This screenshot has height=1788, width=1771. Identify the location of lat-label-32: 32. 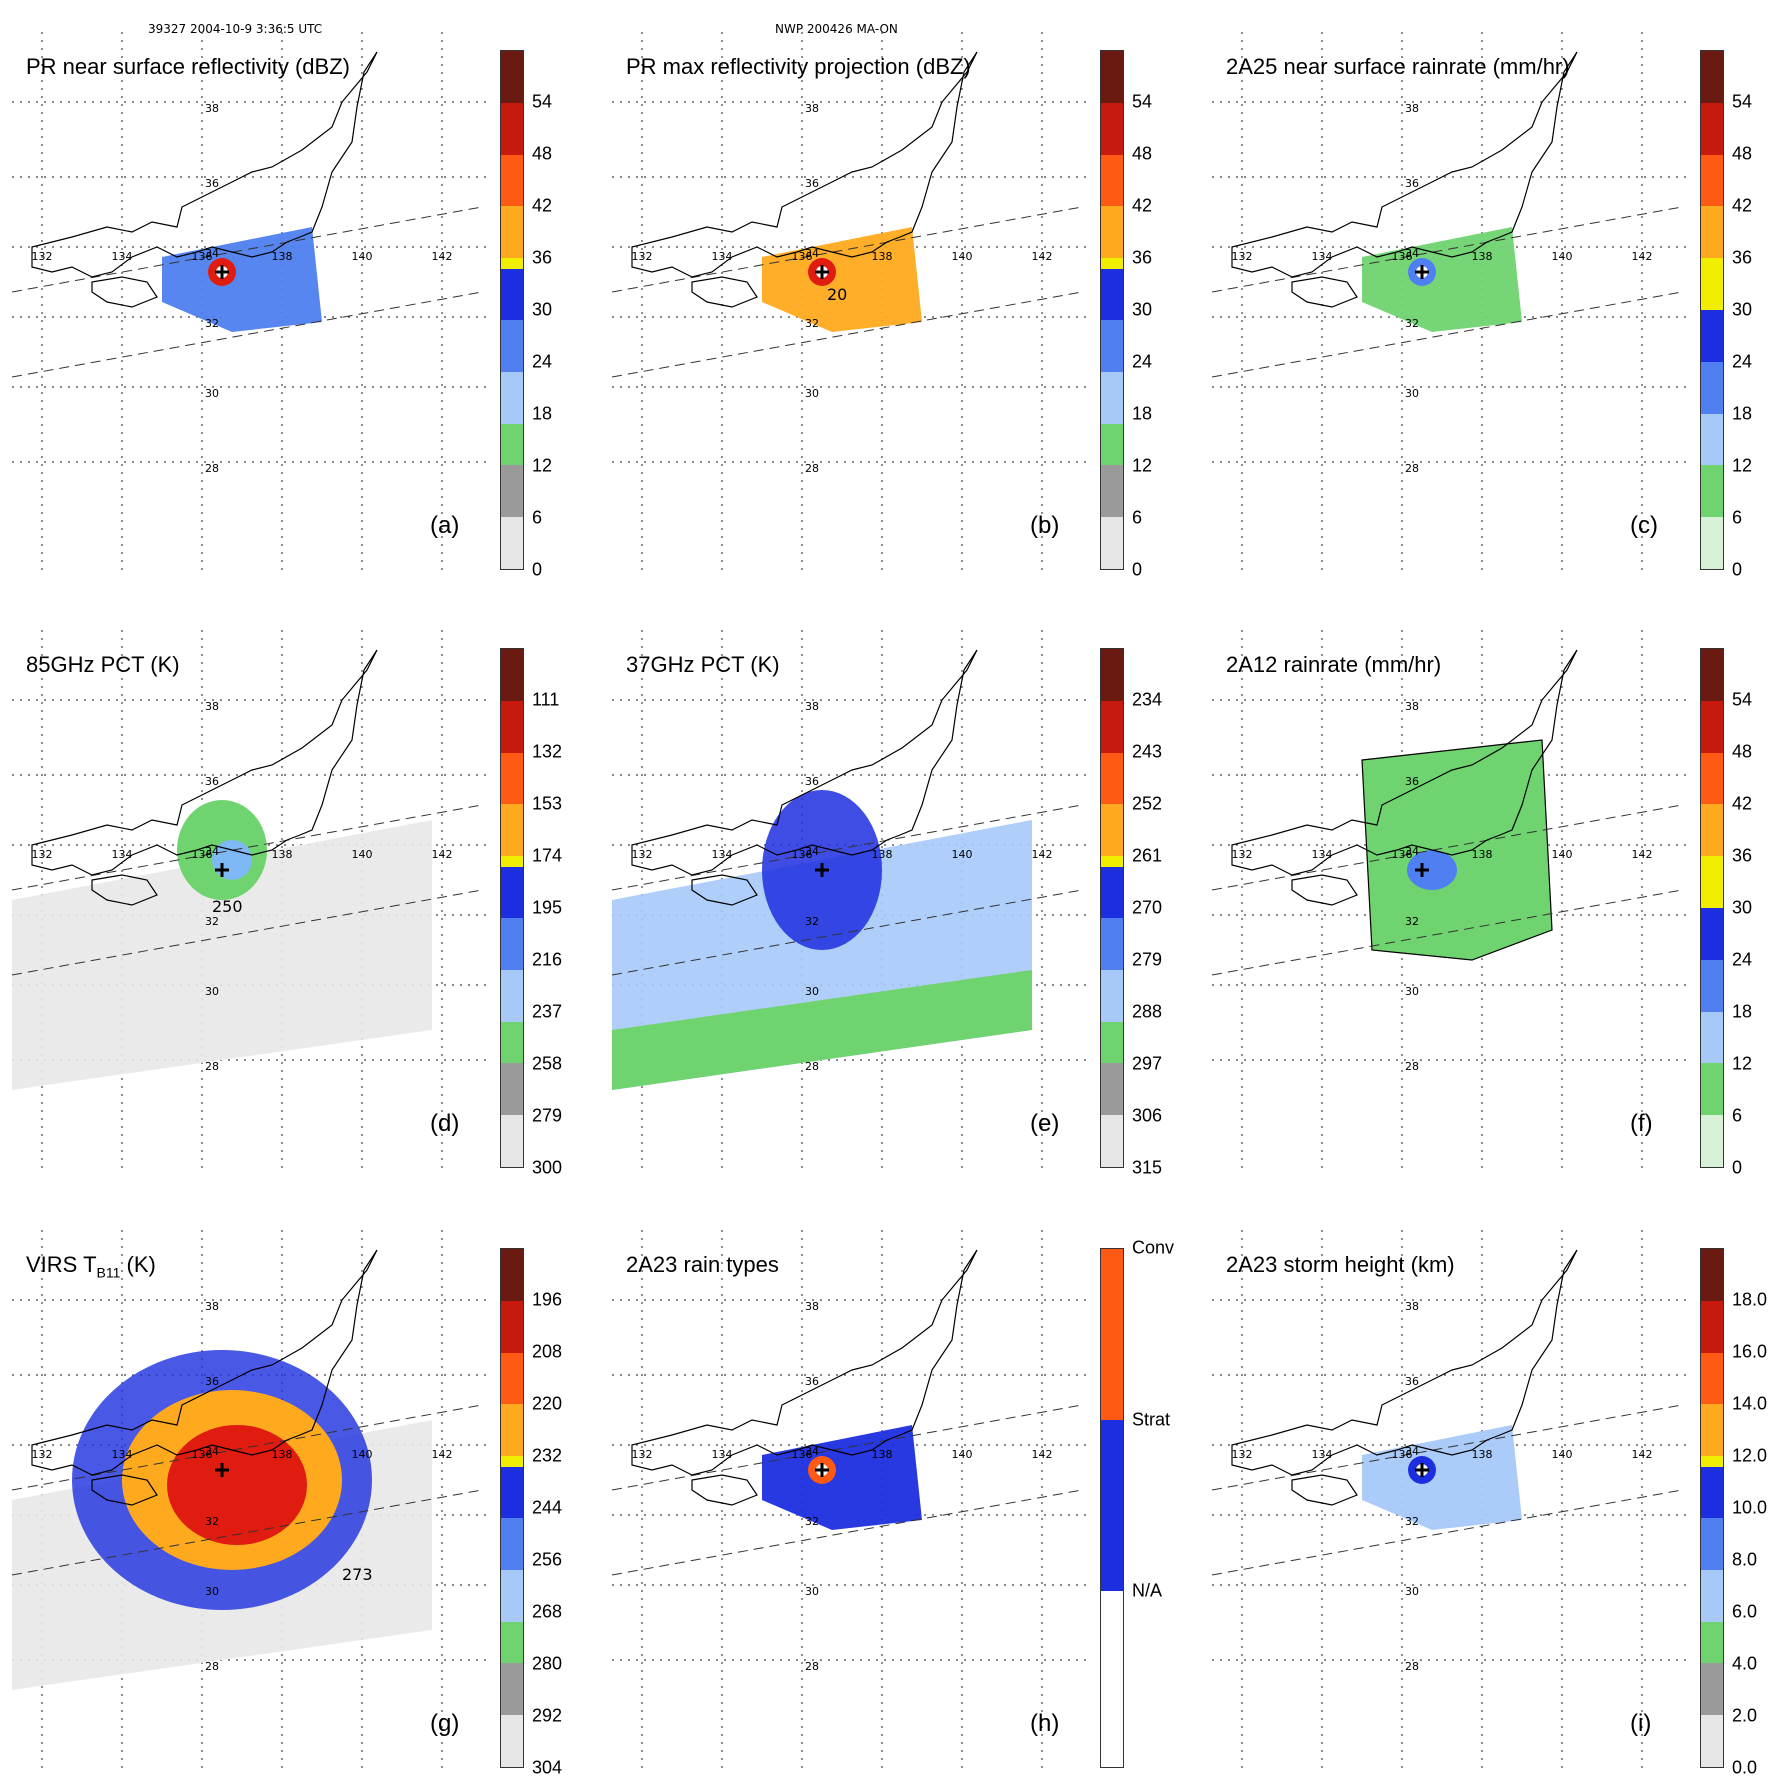
(812, 921).